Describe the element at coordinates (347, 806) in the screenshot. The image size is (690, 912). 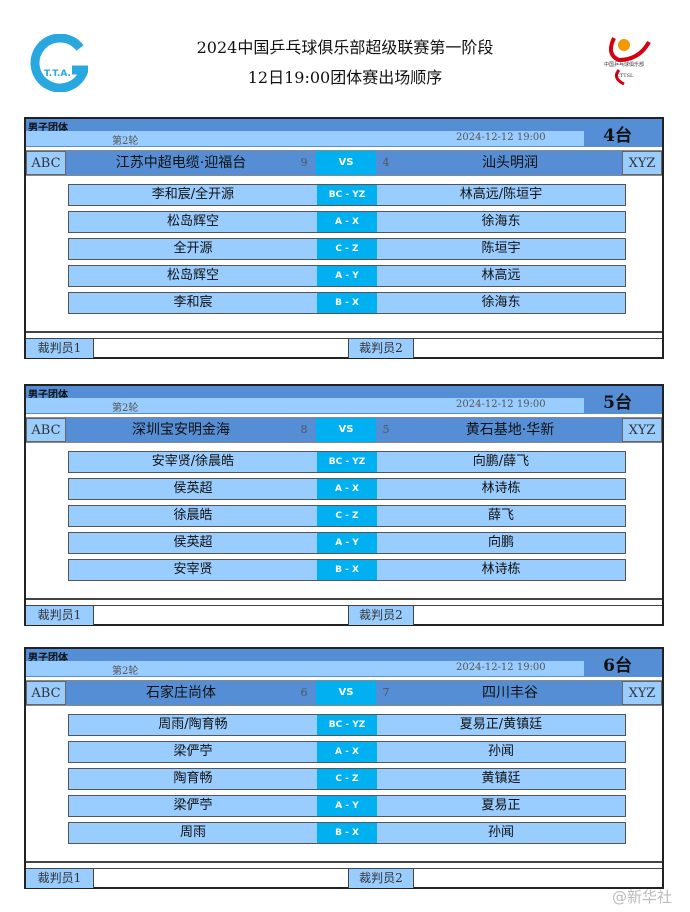
I see `match-row: 梁俨苧 A - Y 夏易正` at that location.